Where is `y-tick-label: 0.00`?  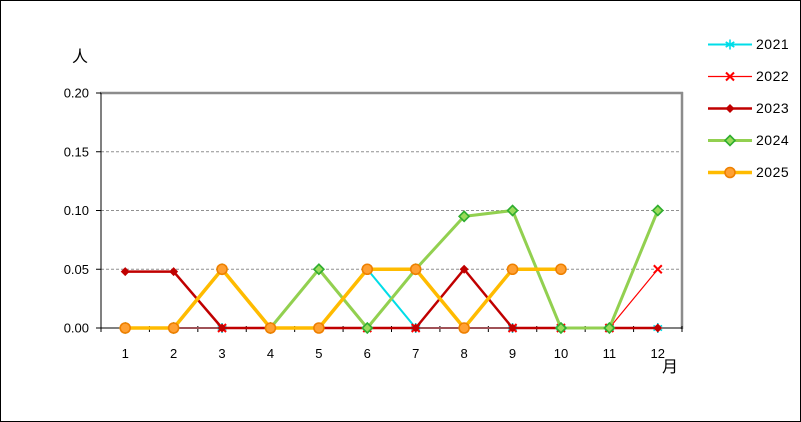 y-tick-label: 0.00 is located at coordinates (76, 328).